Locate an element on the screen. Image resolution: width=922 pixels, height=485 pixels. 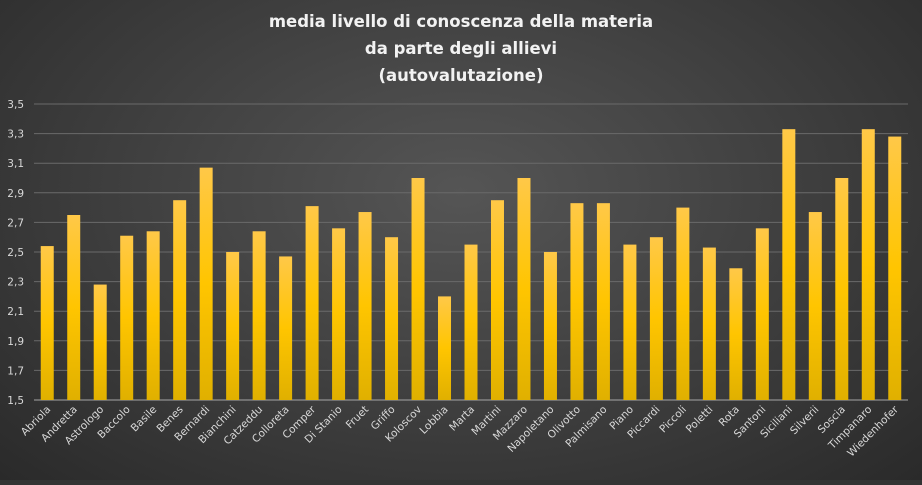
y-tick-label: 1,7 is located at coordinates (15, 371).